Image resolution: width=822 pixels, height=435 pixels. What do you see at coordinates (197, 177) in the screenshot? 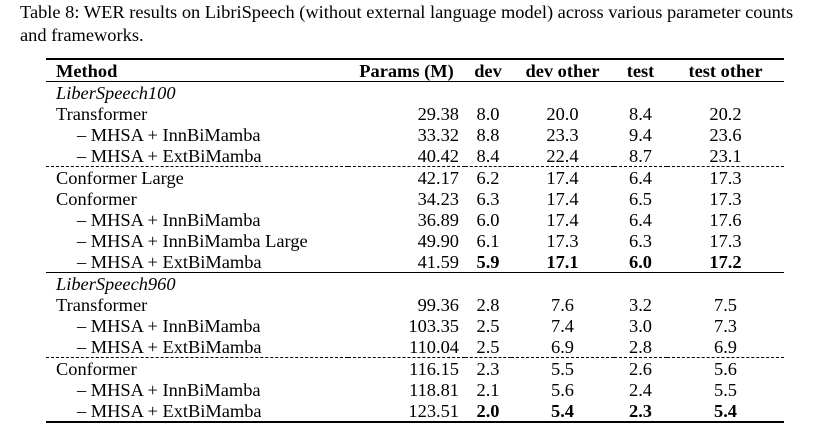
I see `method-cell: Conformer Large` at bounding box center [197, 177].